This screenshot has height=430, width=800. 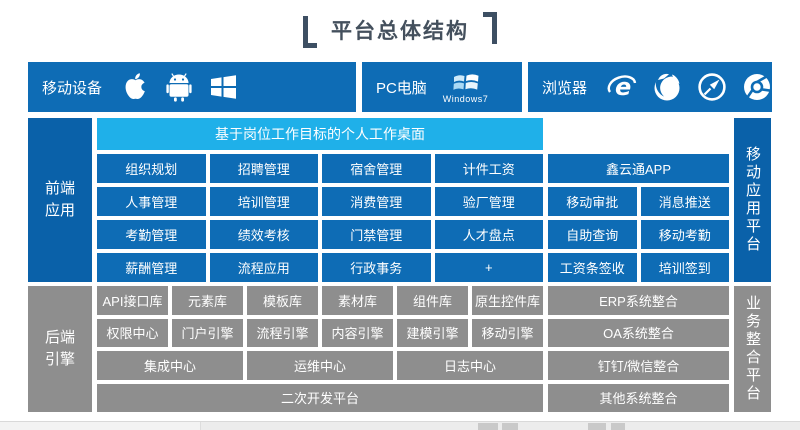 I want to click on viewer-bottom-strip, so click(x=400, y=425).